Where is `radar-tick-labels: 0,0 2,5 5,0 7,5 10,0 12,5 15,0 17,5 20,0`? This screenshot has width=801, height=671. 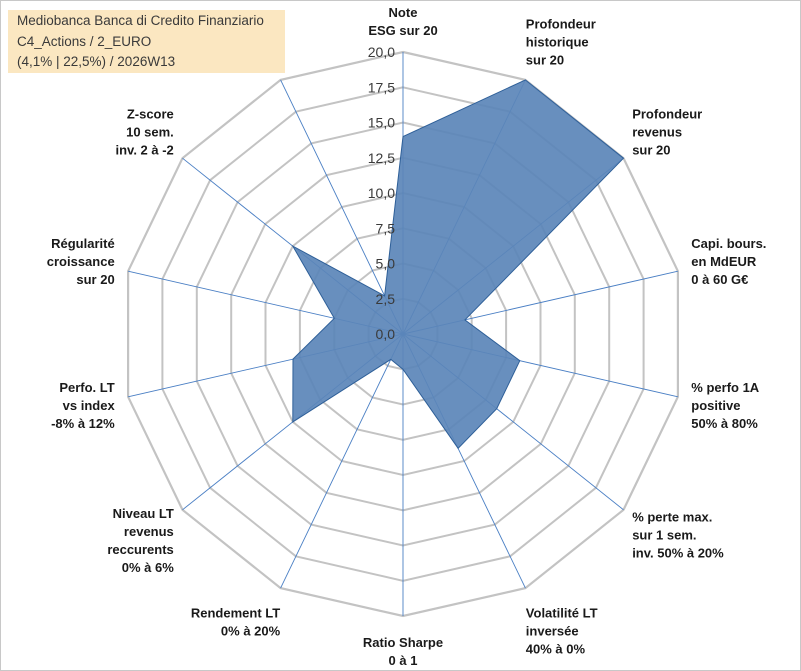
radar-tick-labels: 0,0 2,5 5,0 7,5 10,0 12,5 15,0 17,5 20,0 is located at coordinates (381, 193).